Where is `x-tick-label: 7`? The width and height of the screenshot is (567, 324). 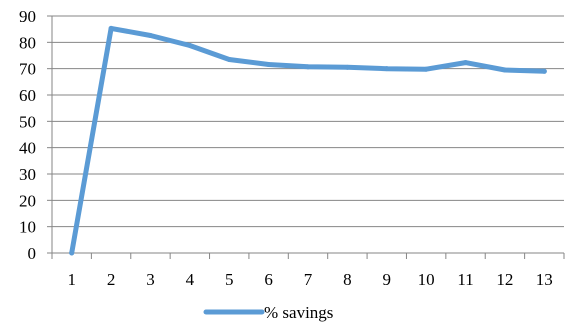
x-tick-label: 7 is located at coordinates (308, 279).